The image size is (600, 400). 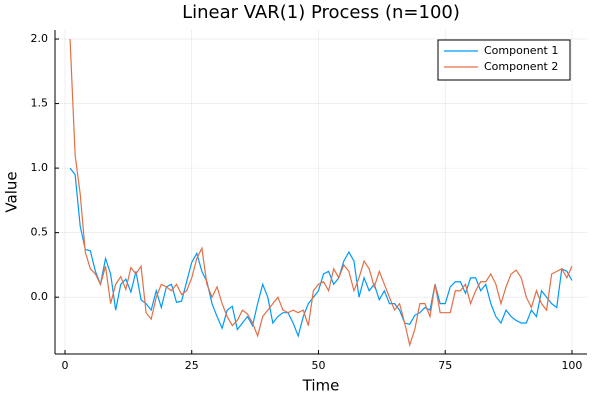 I want to click on y-tick-label: 1.0, so click(x=40, y=167).